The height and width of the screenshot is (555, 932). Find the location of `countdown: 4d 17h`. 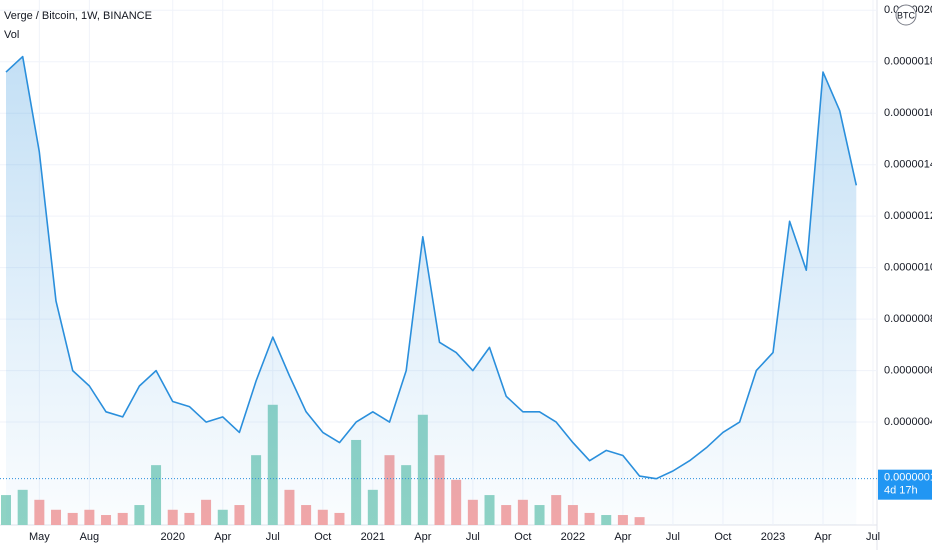

countdown: 4d 17h is located at coordinates (901, 491).